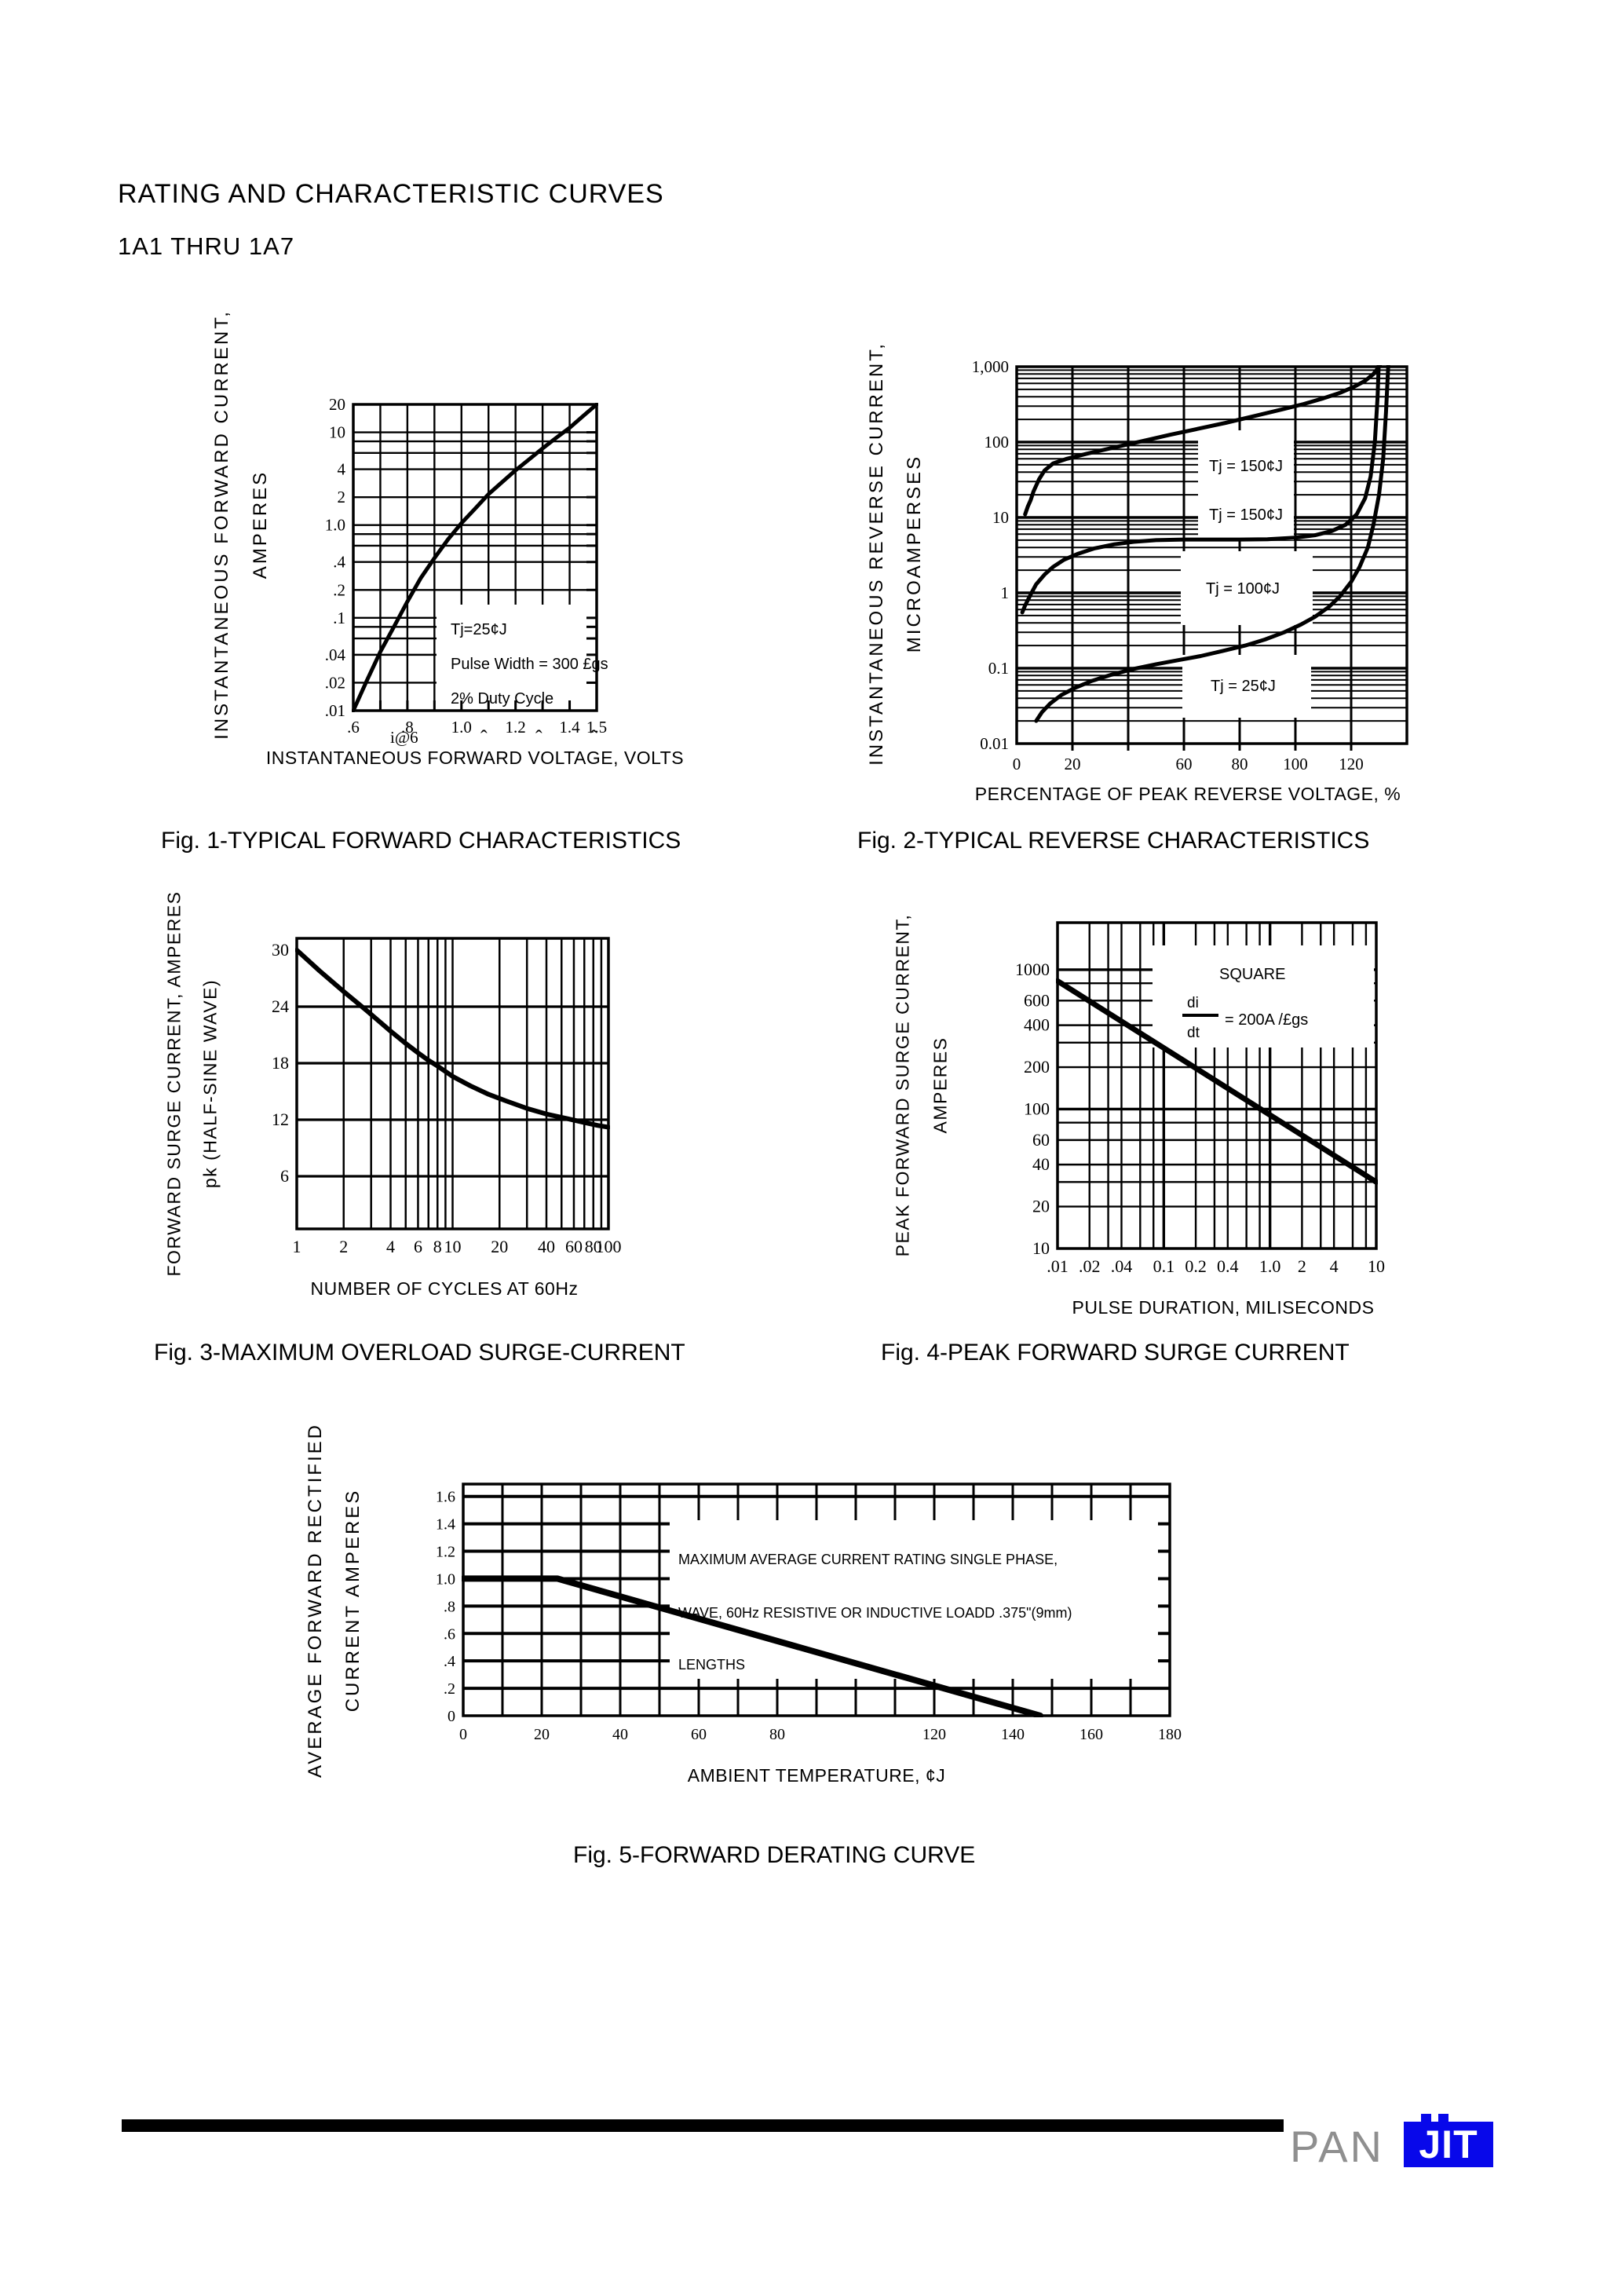 The height and width of the screenshot is (2296, 1622). I want to click on fig5-ylabel-line1: AVERAGE FORWARD RECTIFIED, so click(315, 1601).